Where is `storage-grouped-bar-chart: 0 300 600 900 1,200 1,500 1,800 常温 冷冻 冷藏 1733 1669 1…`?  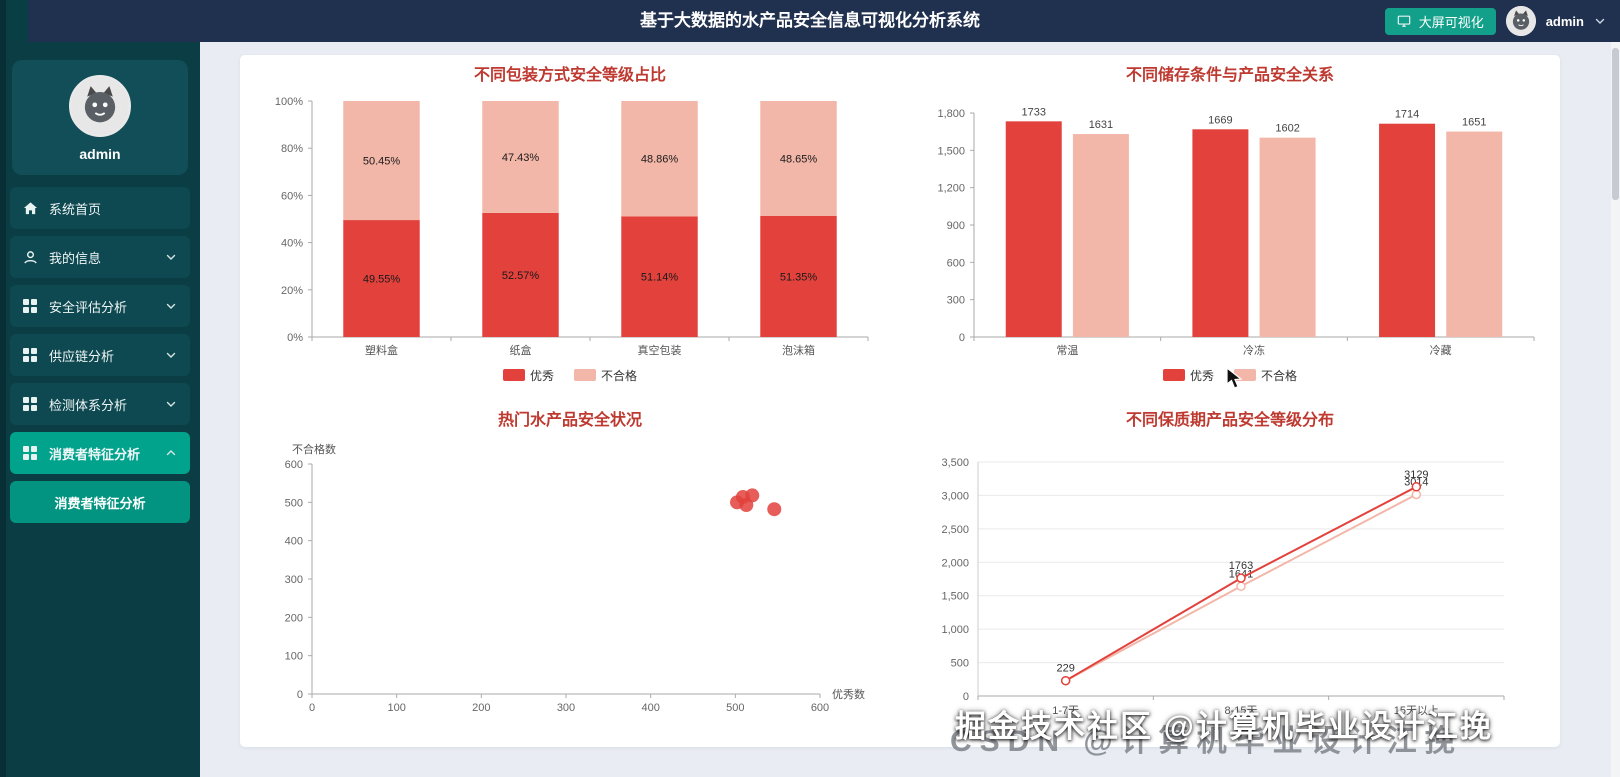 storage-grouped-bar-chart: 0 300 600 900 1,200 1,500 1,800 常温 冷冻 冷藏 1733 1669 1… is located at coordinates (1230, 227).